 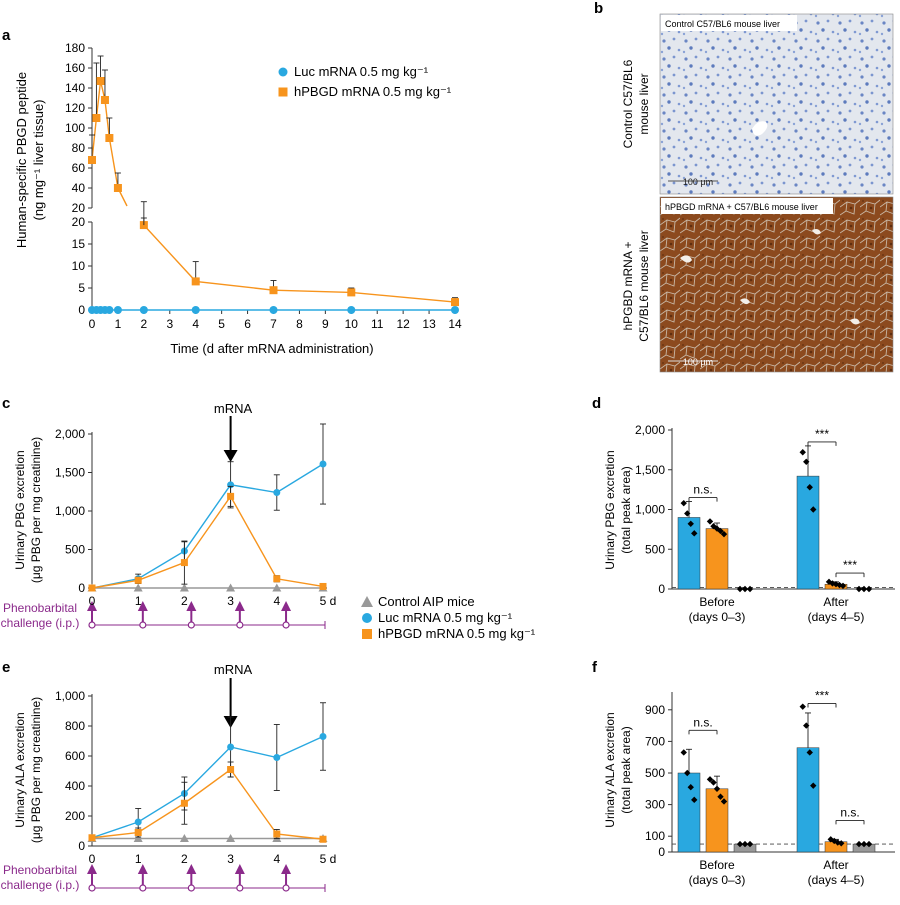 I want to click on panel-c-ytick-label-4: 2,000, so click(x=70, y=434).